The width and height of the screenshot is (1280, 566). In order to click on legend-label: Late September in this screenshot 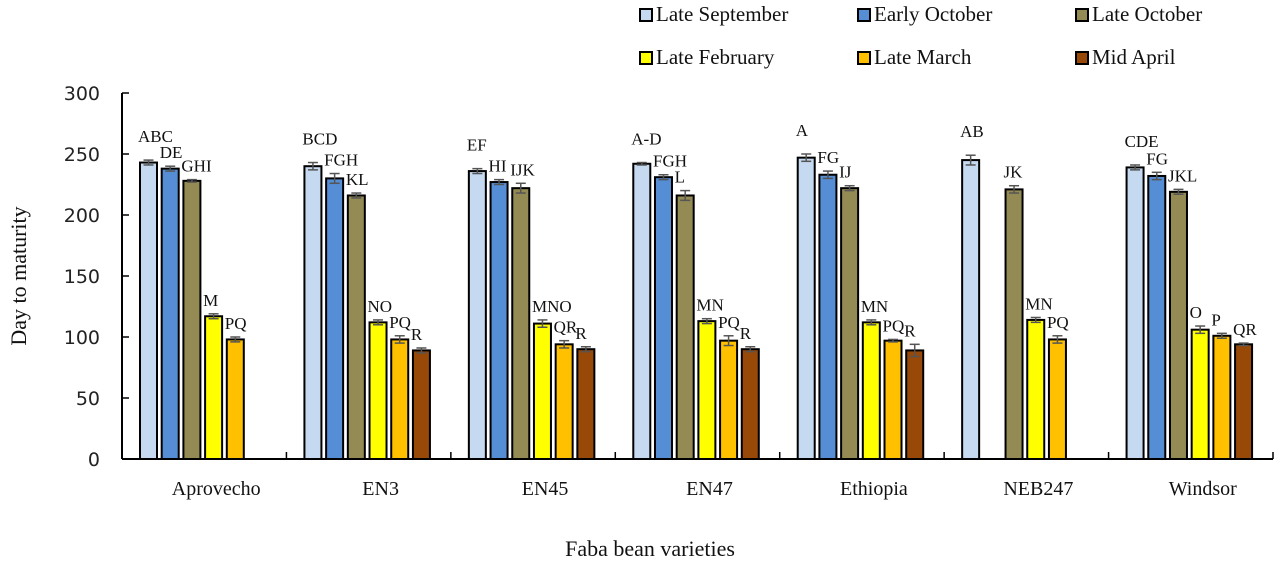, I will do `click(722, 14)`.